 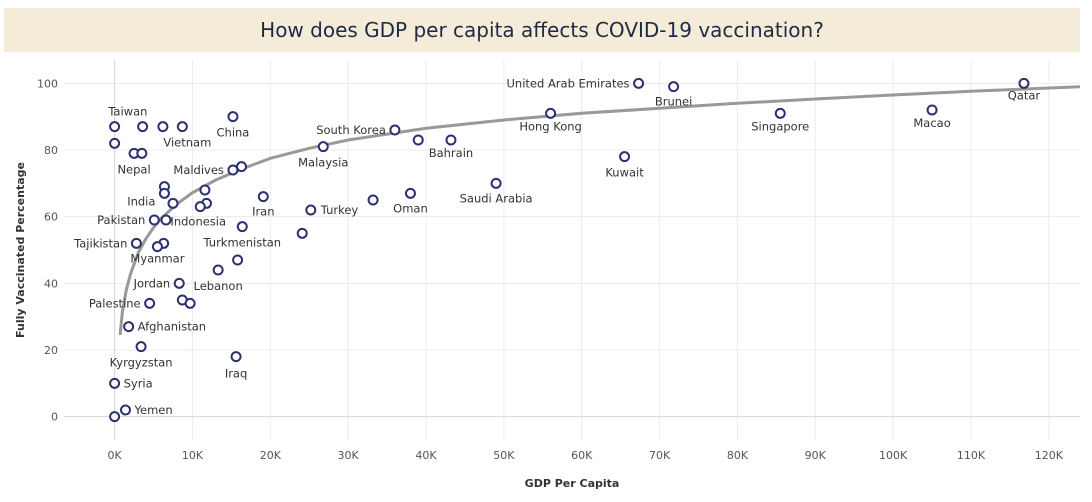 I want to click on point-label: Saudi Arabia, so click(x=496, y=198).